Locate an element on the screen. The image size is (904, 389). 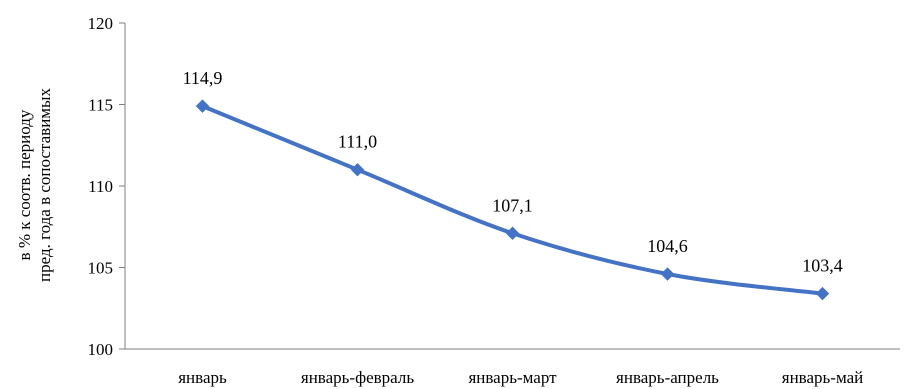
data-point-label: 104,6 is located at coordinates (667, 246).